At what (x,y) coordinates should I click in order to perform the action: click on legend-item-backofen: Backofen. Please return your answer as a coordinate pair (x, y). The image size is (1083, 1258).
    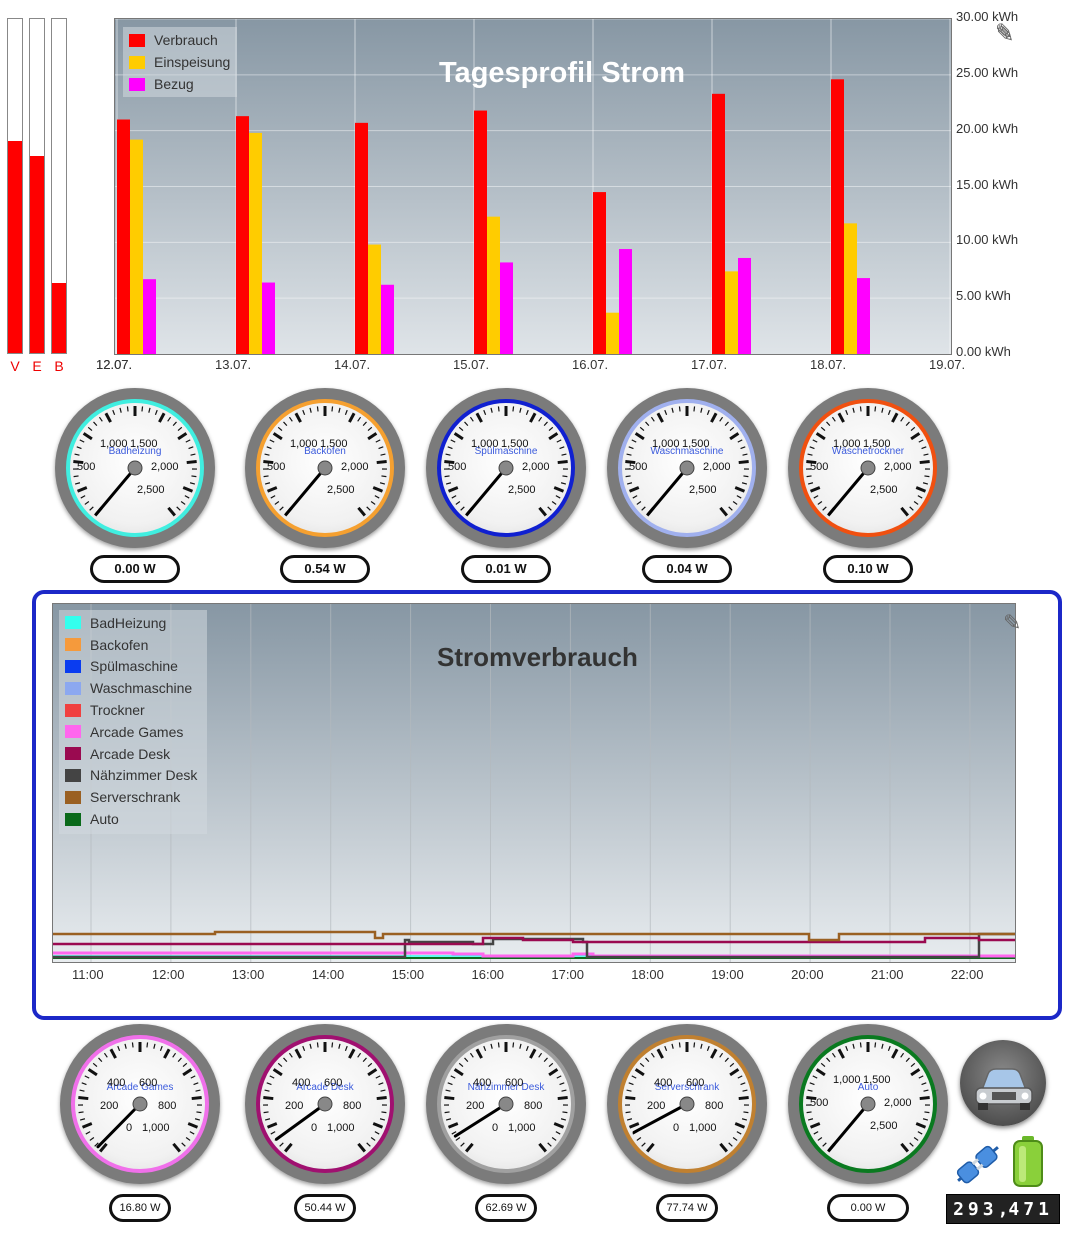
    Looking at the image, I should click on (133, 645).